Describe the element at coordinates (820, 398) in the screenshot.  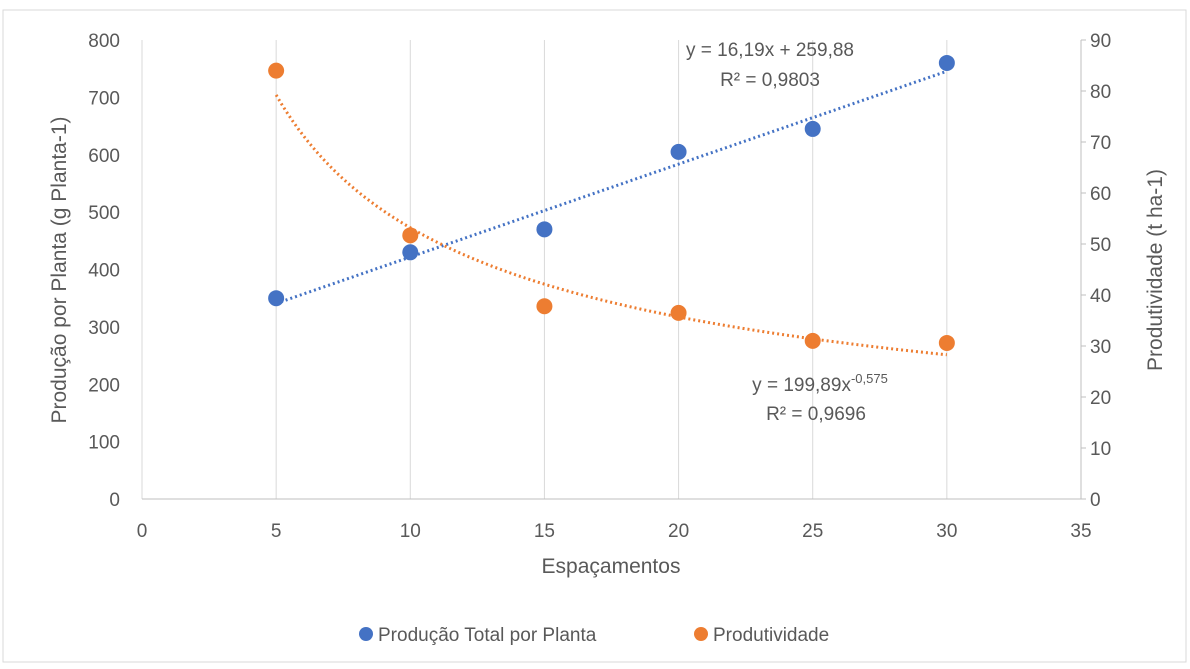
I see `trendline-label-power: y = 199,89x-0,575 R² = 0,9696` at that location.